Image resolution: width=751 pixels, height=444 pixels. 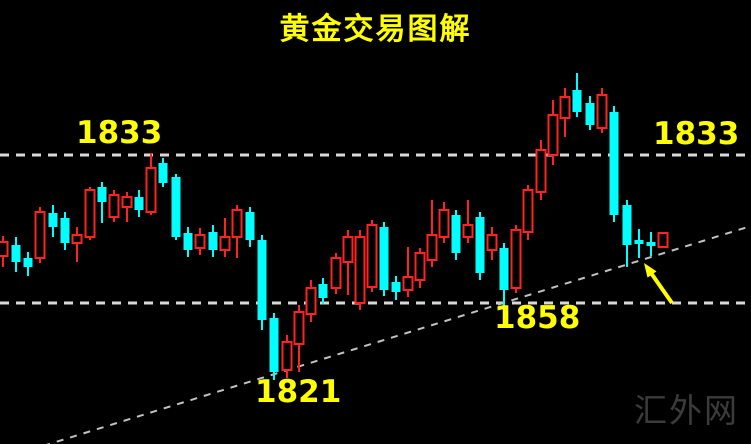 What do you see at coordinates (298, 392) in the screenshot?
I see `price-label-swing-low: 1821` at bounding box center [298, 392].